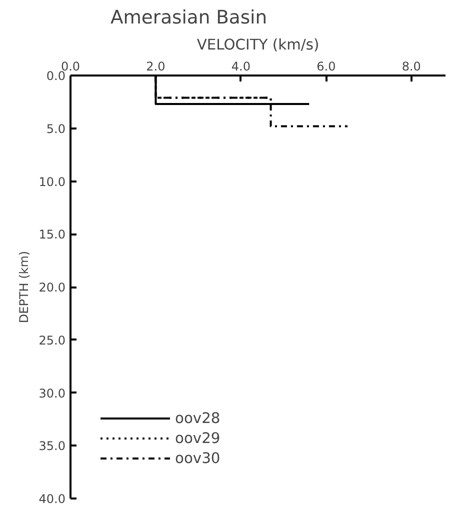  What do you see at coordinates (241, 67) in the screenshot?
I see `x-tick-label: 4.0` at bounding box center [241, 67].